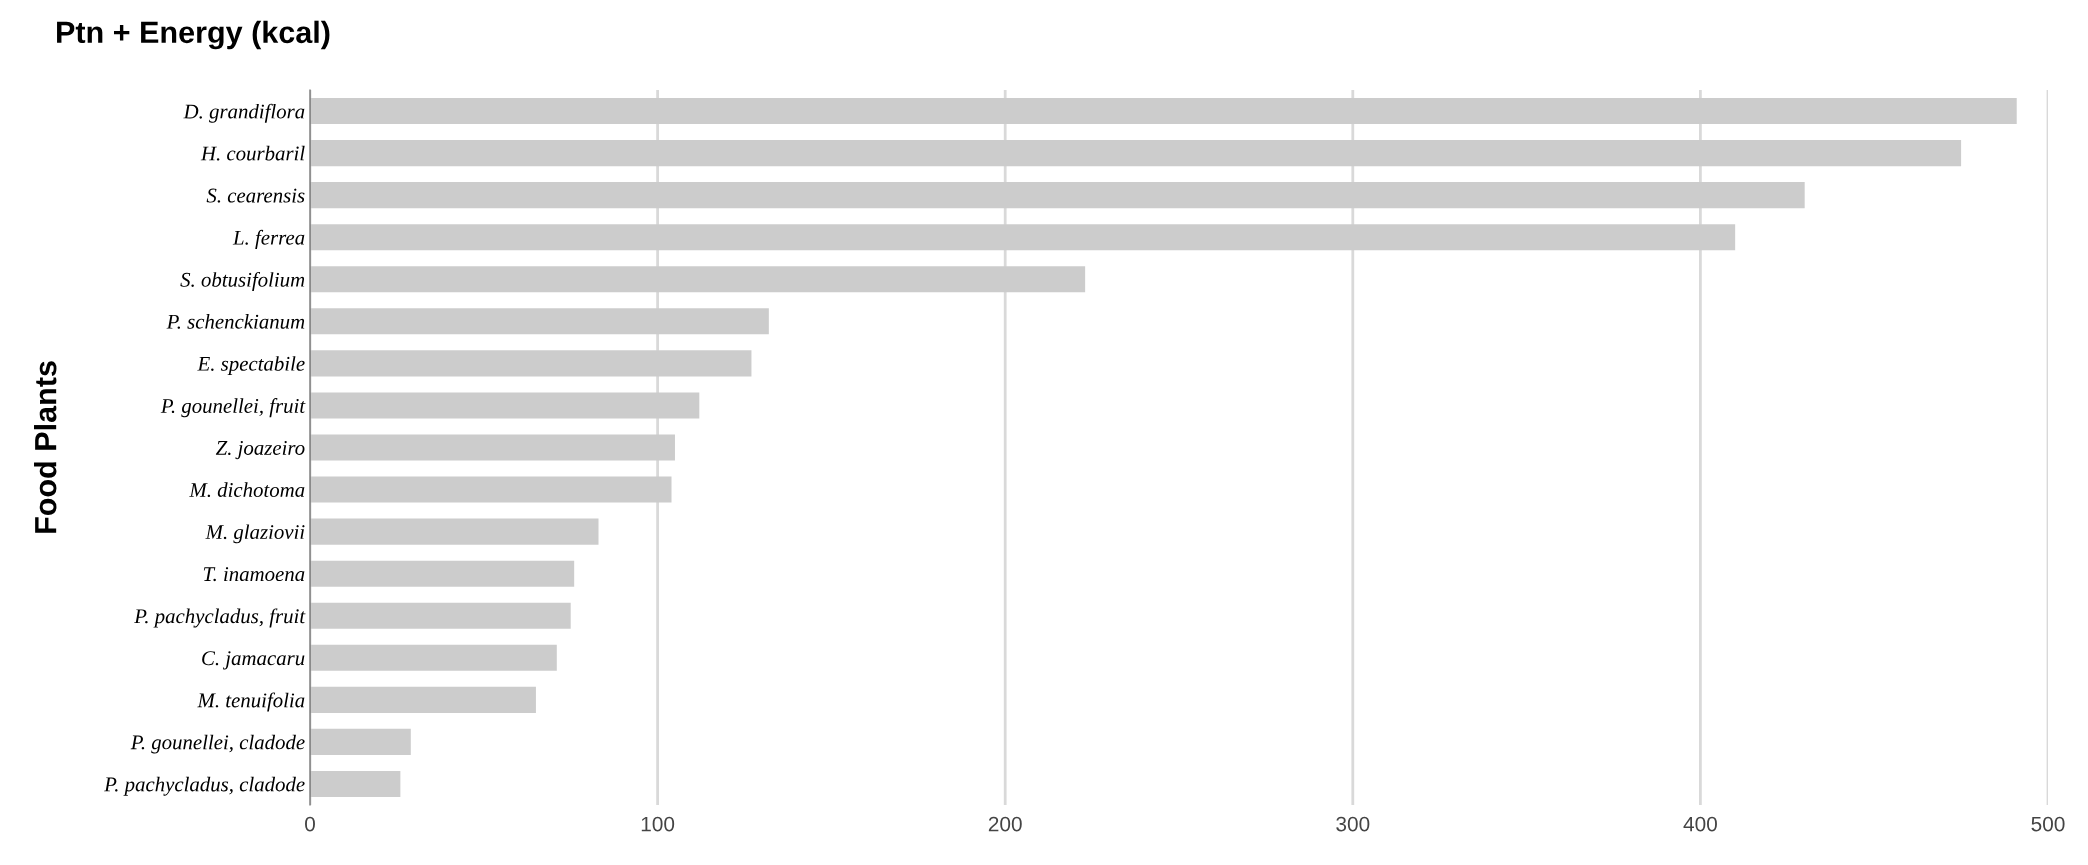 The height and width of the screenshot is (865, 2088). Describe the element at coordinates (268, 239) in the screenshot. I see `y-tick-label: L. ferrea` at that location.